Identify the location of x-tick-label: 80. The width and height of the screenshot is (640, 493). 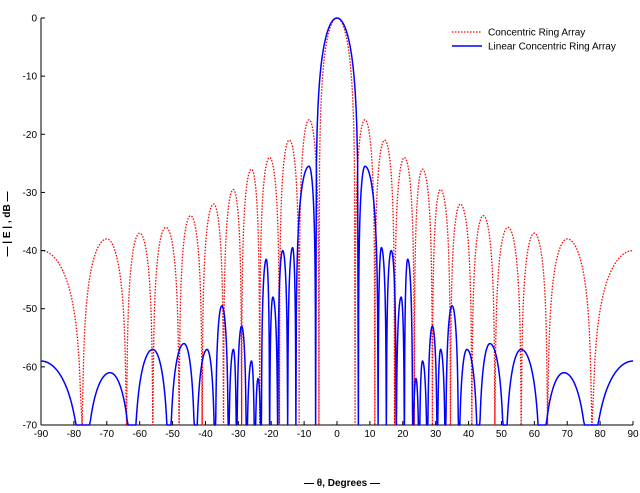
(601, 434).